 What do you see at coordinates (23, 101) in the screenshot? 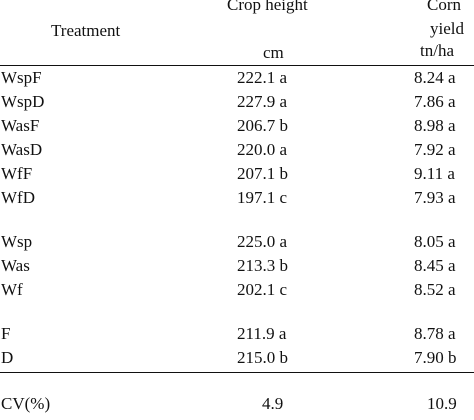
I see `row-label: WspD` at bounding box center [23, 101].